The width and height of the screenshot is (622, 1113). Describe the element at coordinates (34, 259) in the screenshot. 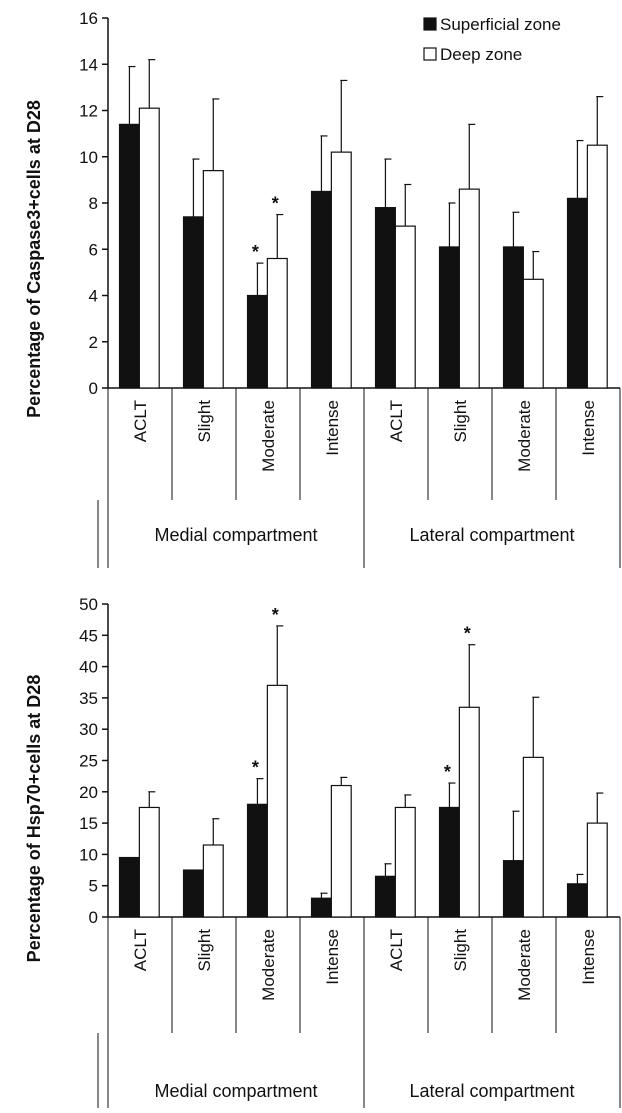

I see `y-axis-label: Percentage of Caspase3+cells at D28` at that location.